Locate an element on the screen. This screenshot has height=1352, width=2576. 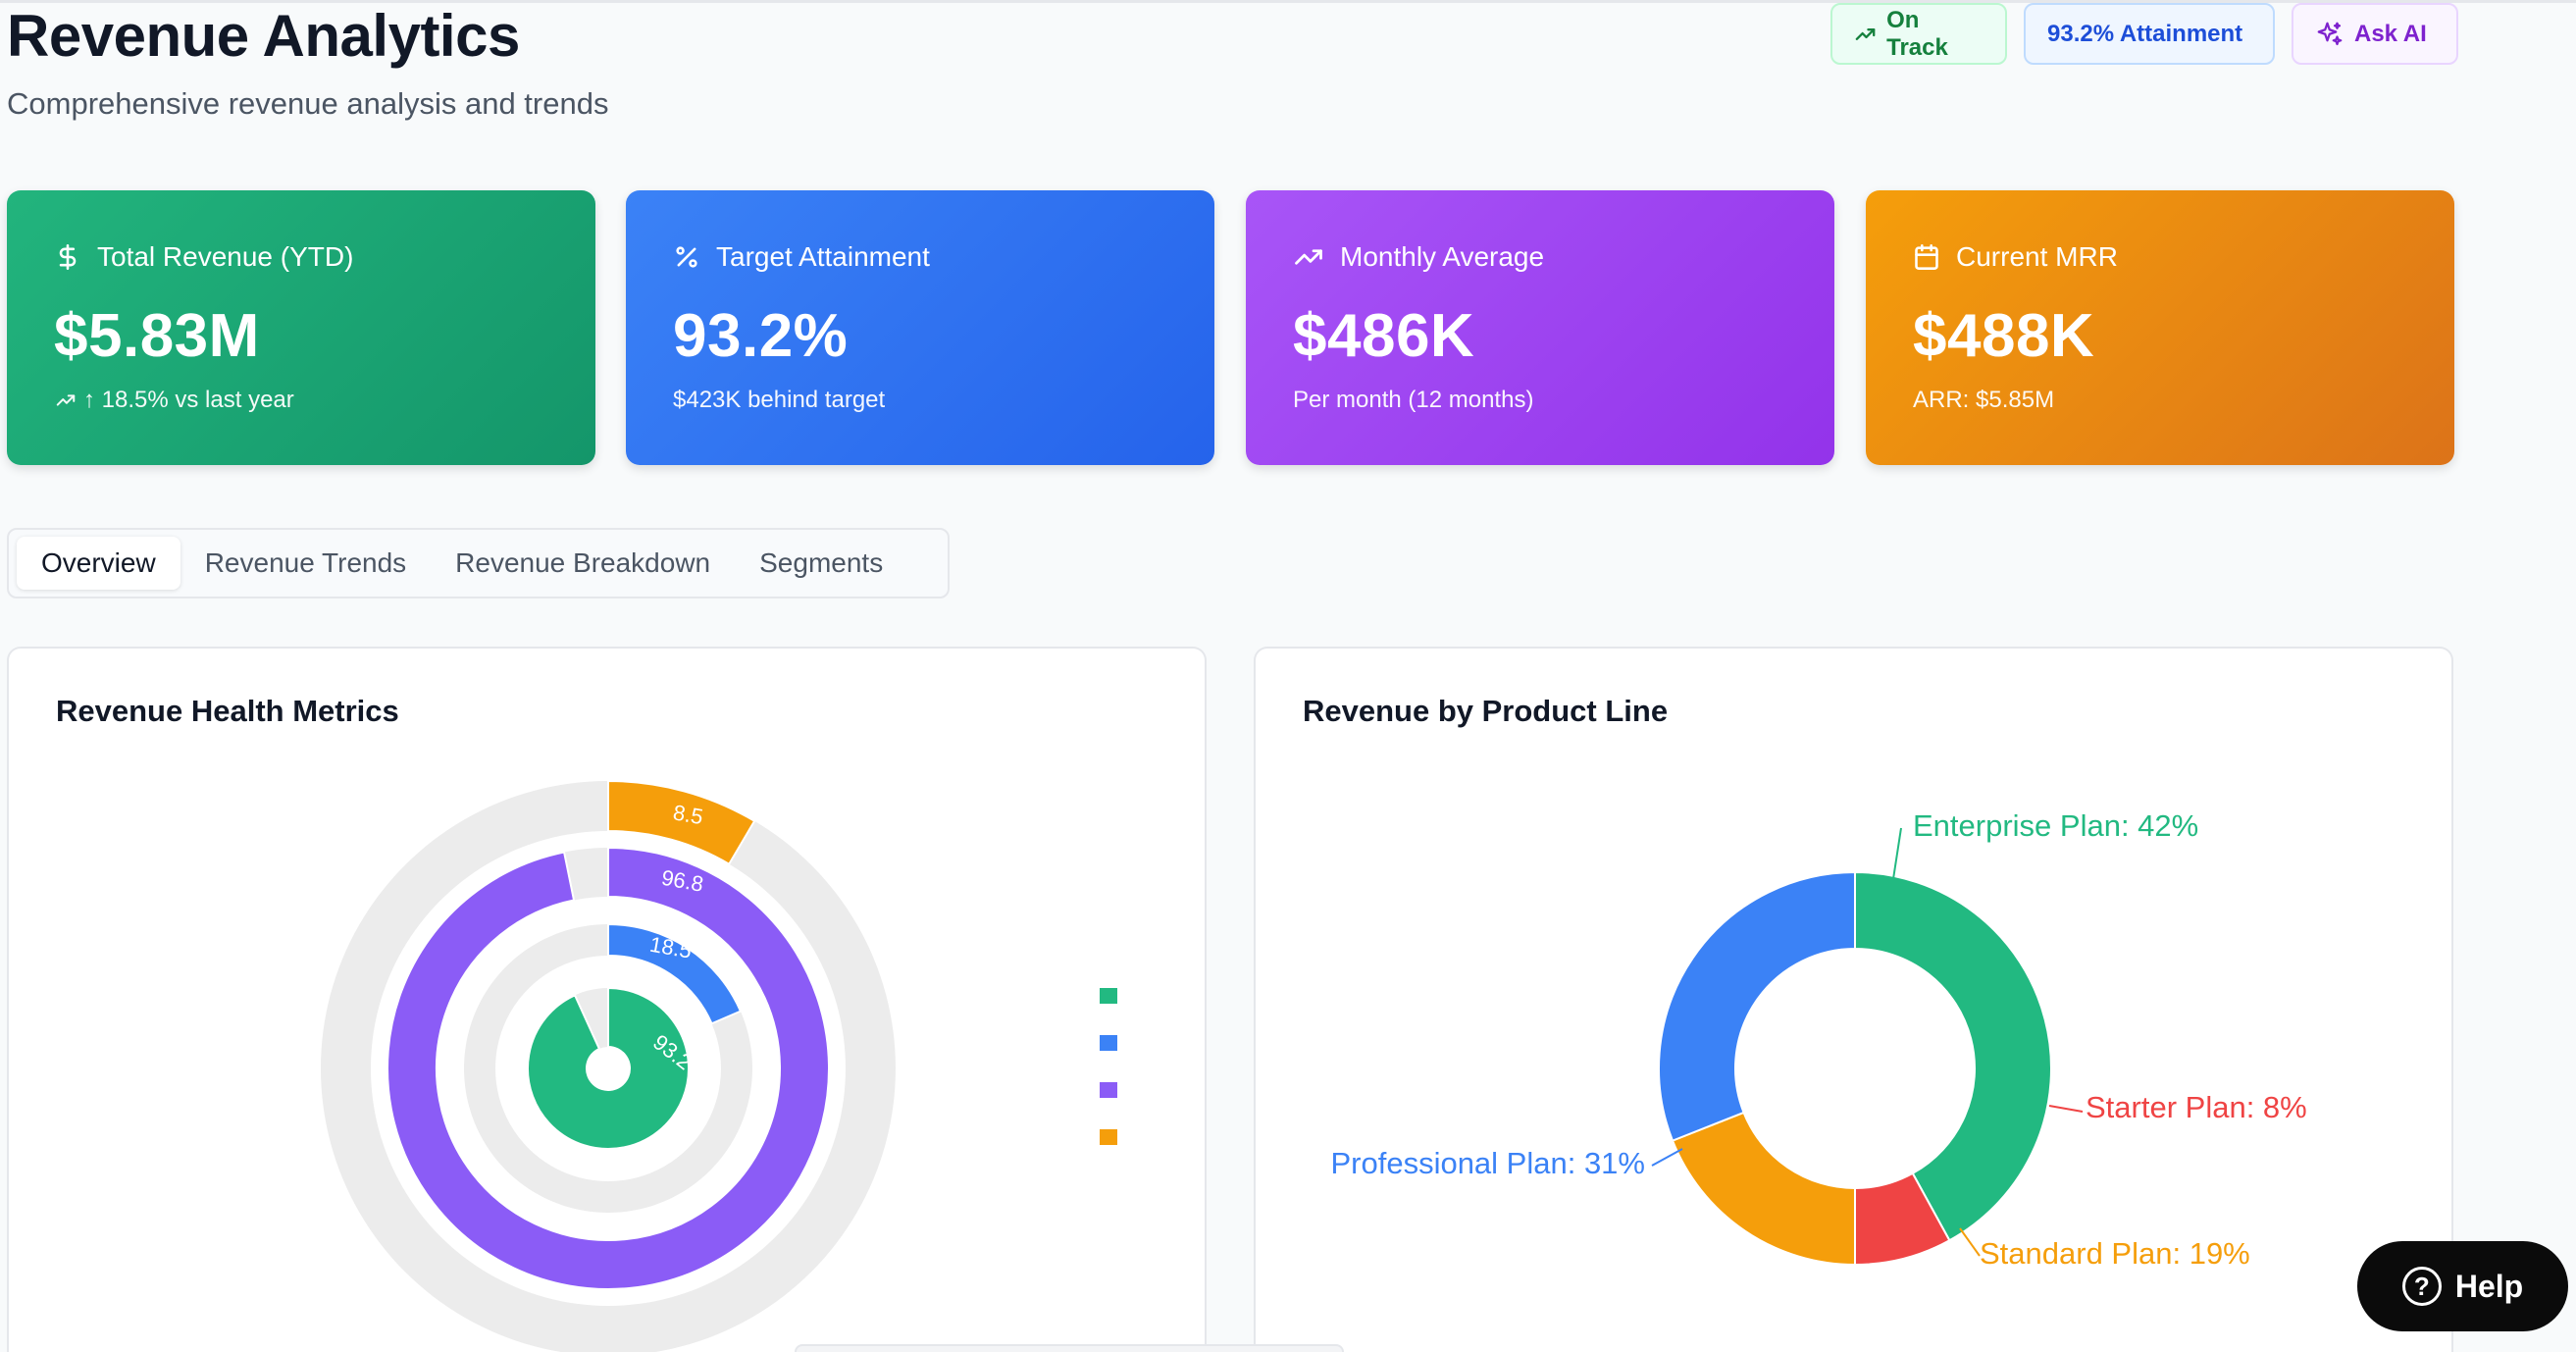
kpi-subtext: ARR: $5.85M is located at coordinates (1984, 400).